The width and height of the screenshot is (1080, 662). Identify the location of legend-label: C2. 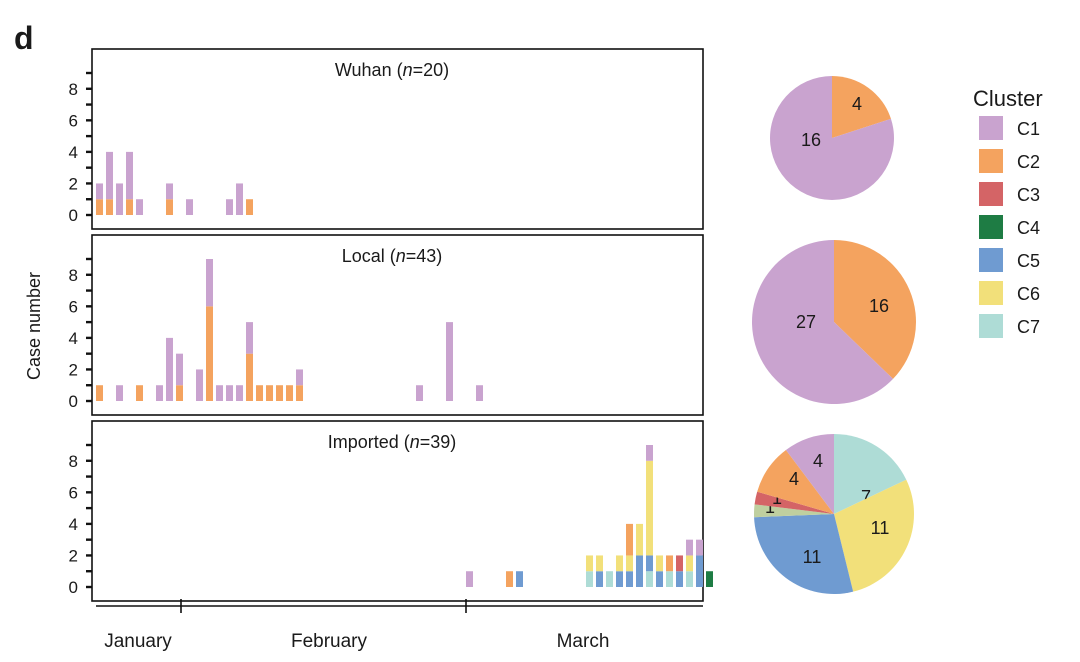
(1028, 162).